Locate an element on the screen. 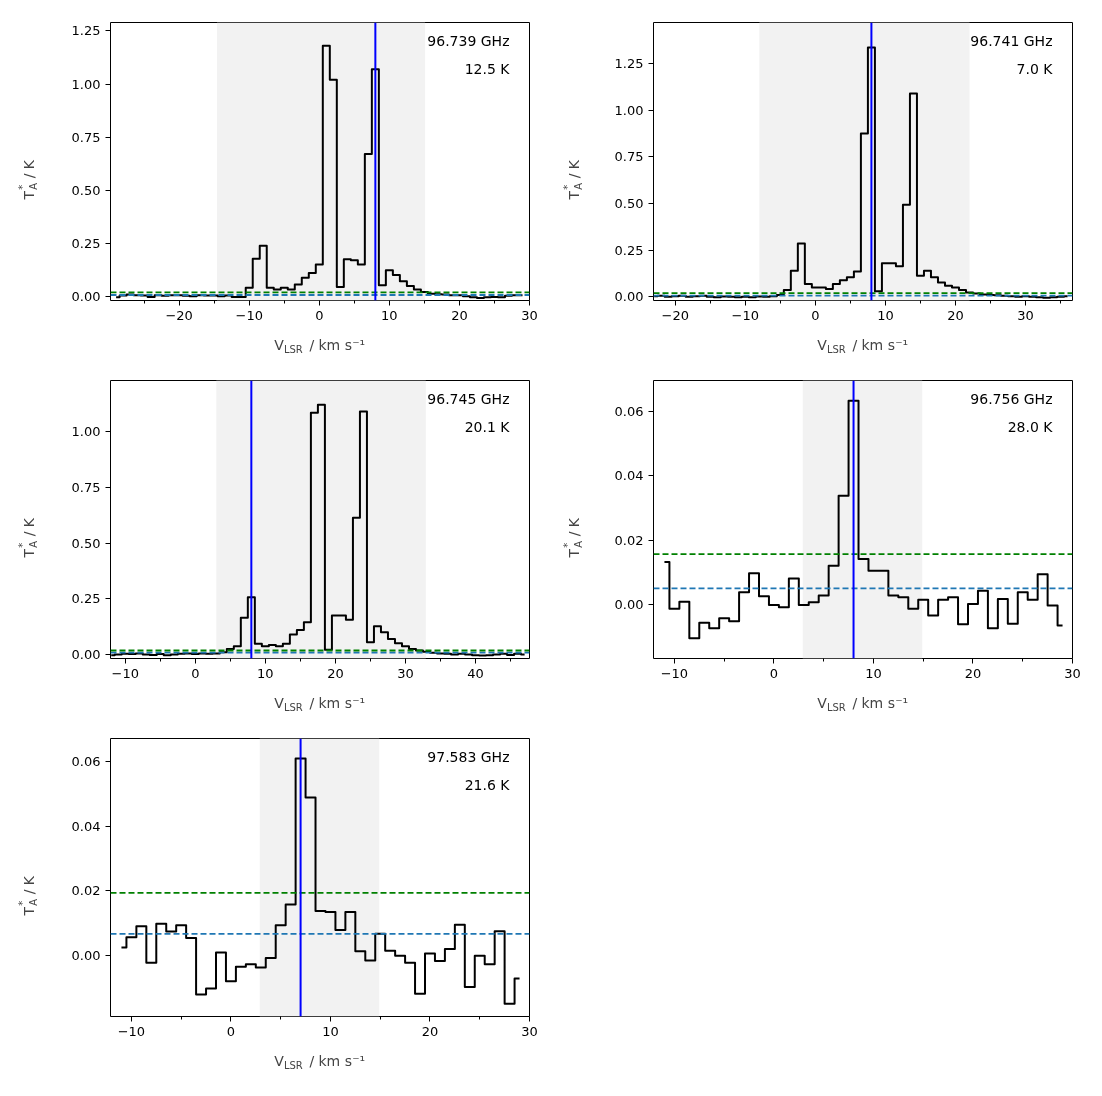 The width and height of the screenshot is (1102, 1096). annotation: 96.745 GHz is located at coordinates (468, 398).